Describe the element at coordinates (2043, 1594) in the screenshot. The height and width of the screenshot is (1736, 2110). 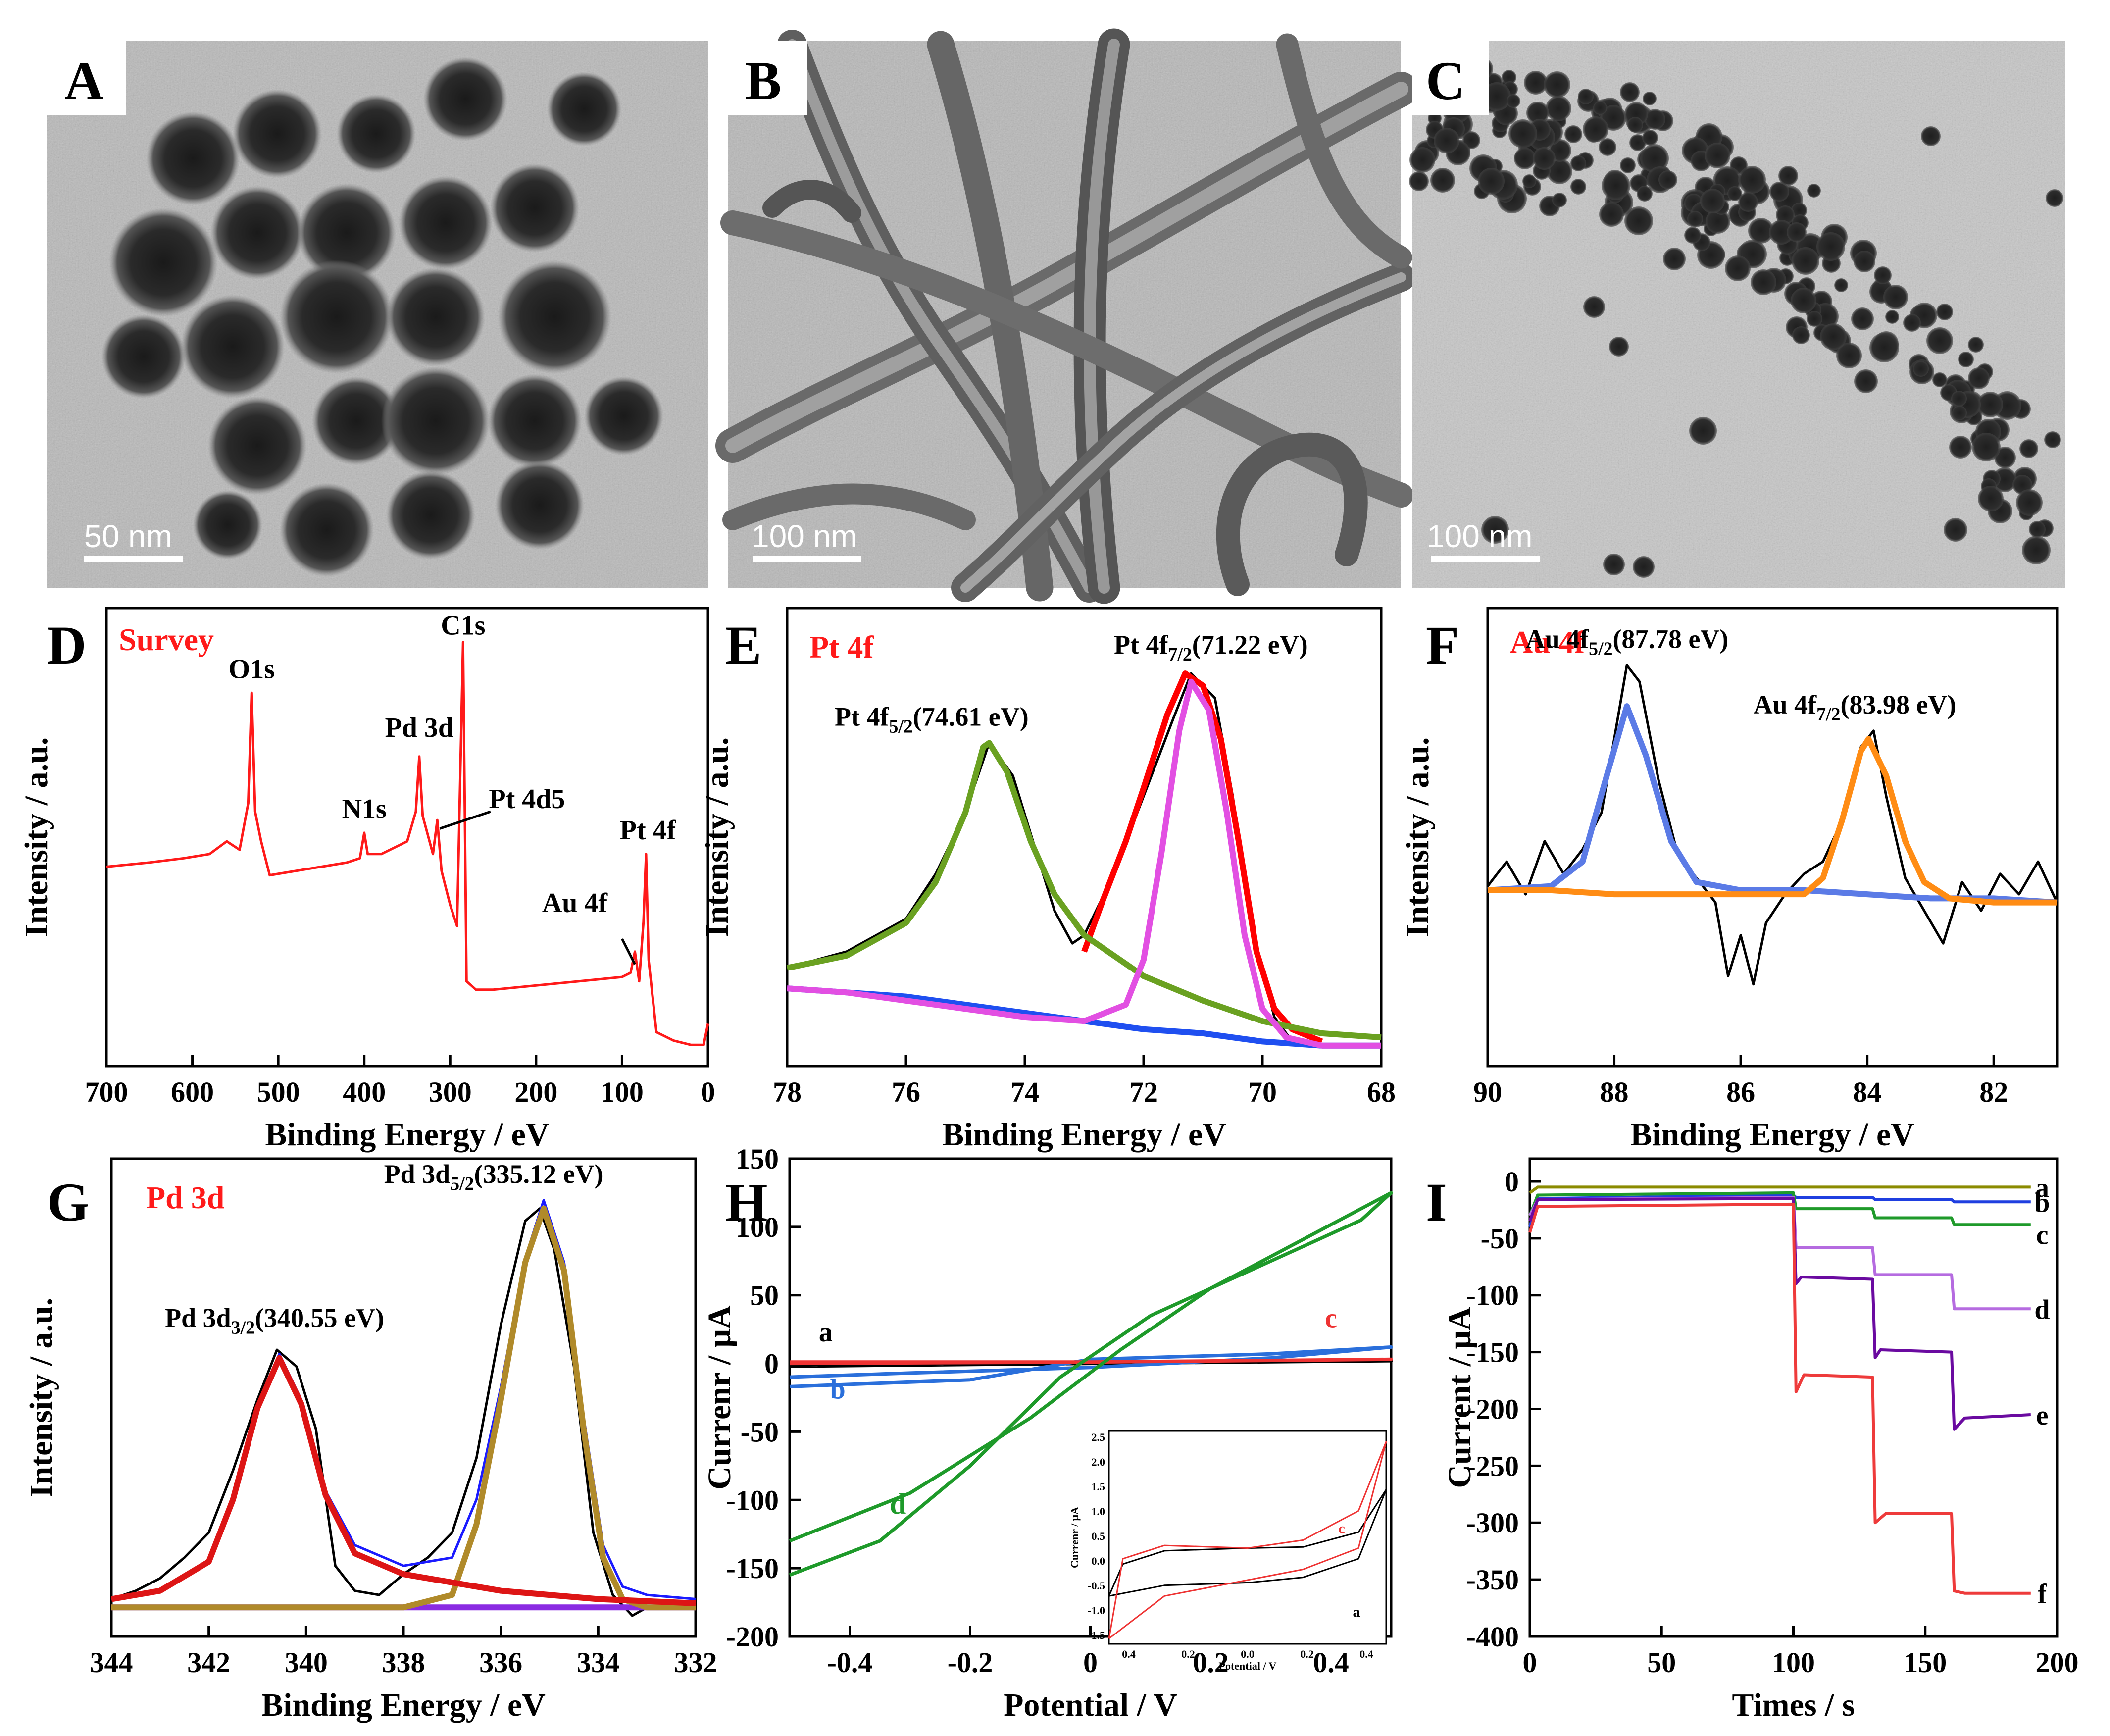
I see `series-label-f: f` at that location.